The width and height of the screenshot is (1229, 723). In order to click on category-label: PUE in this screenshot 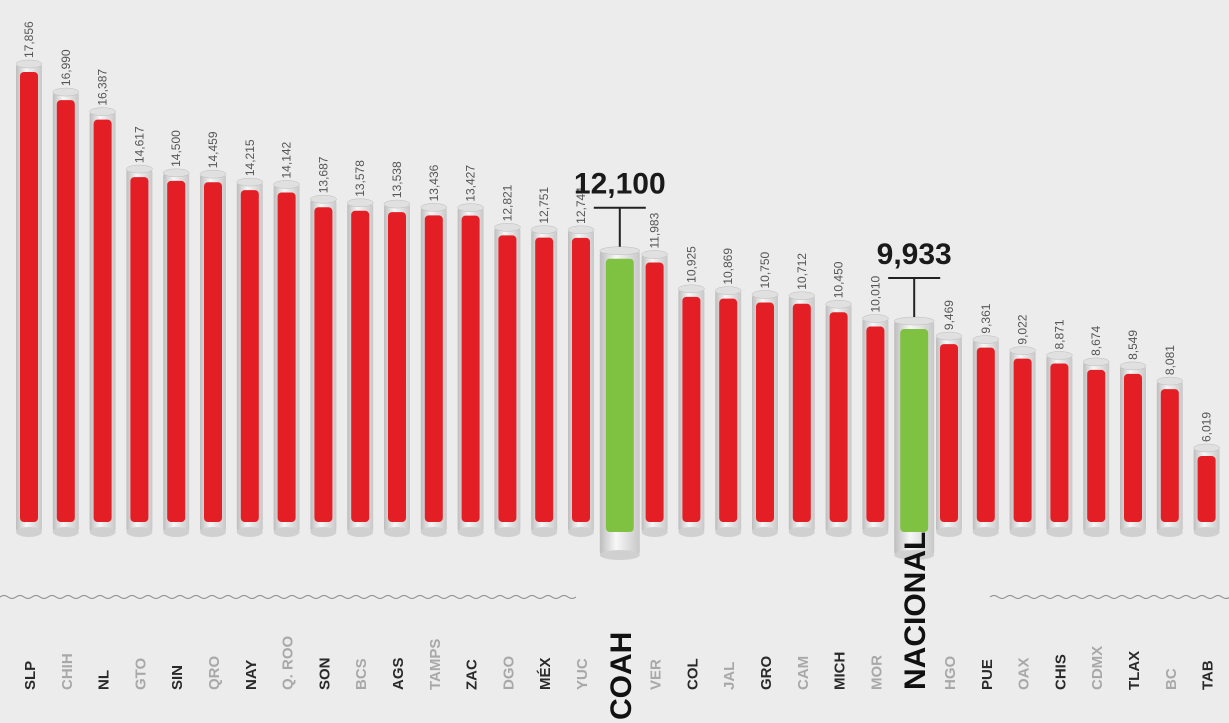, I will do `click(987, 674)`.